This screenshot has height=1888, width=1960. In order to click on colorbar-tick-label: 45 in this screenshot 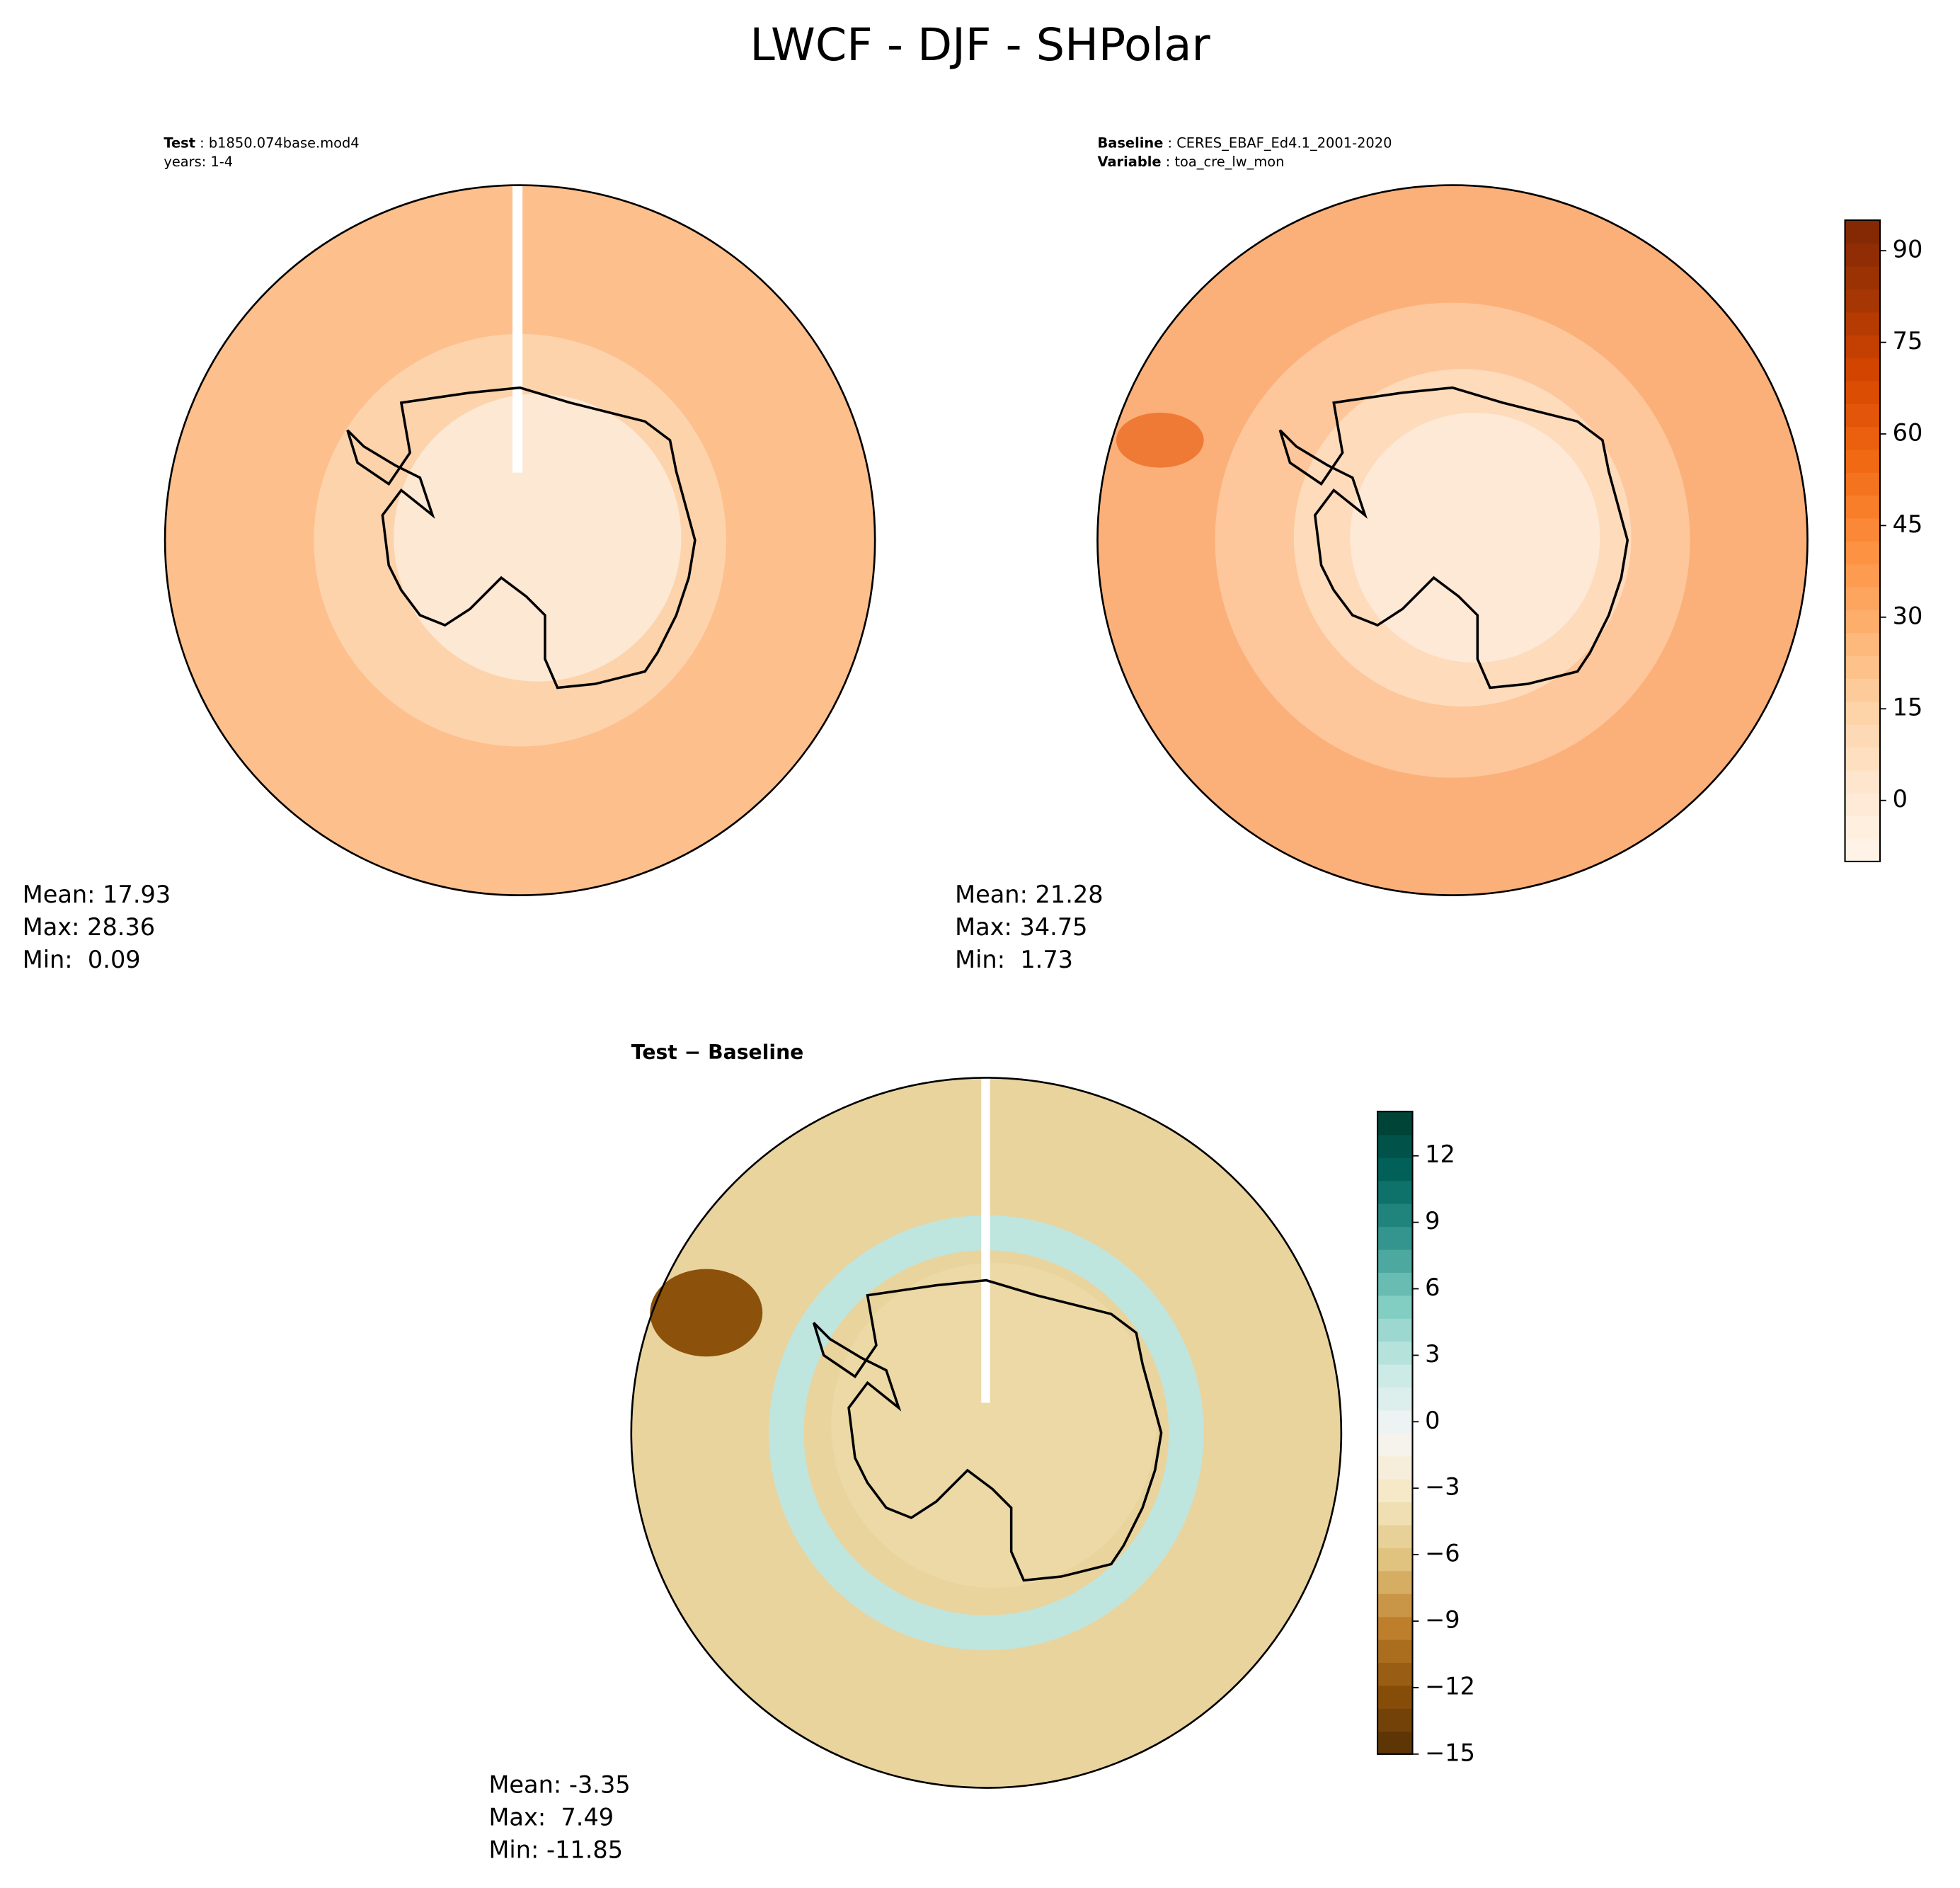, I will do `click(1908, 524)`.